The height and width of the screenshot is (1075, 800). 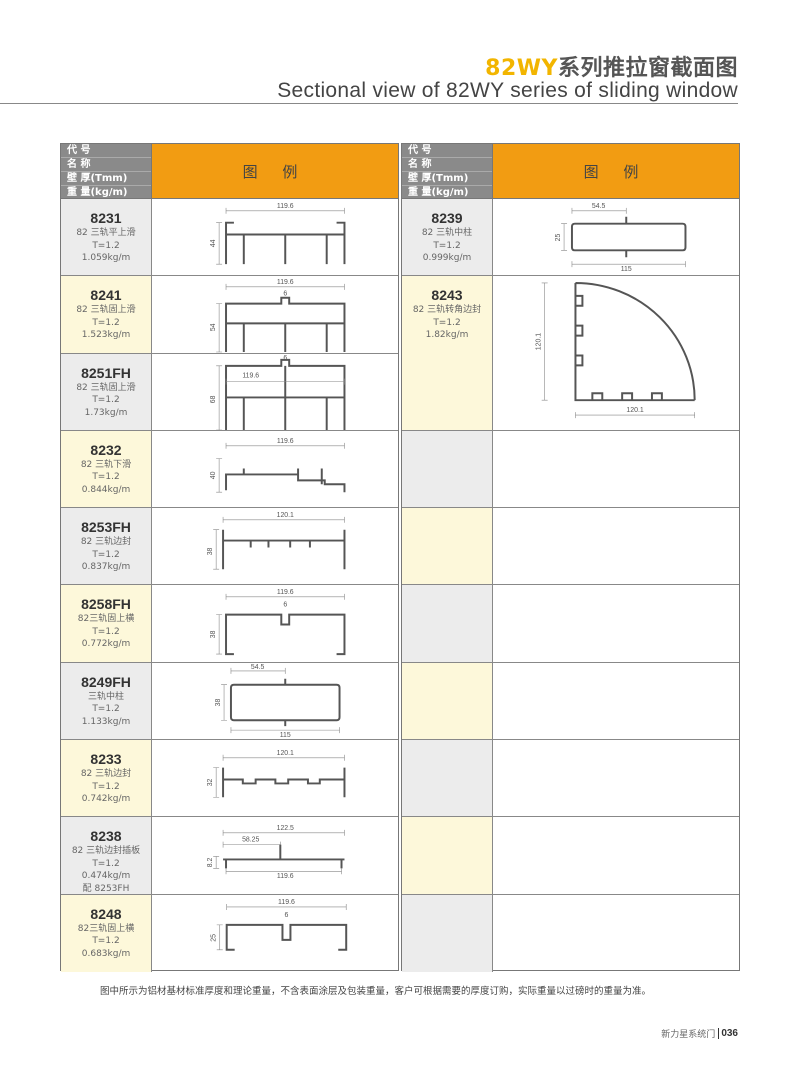 I want to click on profile-row: 8258FH 82三轨固上横 T=1.2 0.772kg/m 119.6 6 38, so click(x=229, y=624).